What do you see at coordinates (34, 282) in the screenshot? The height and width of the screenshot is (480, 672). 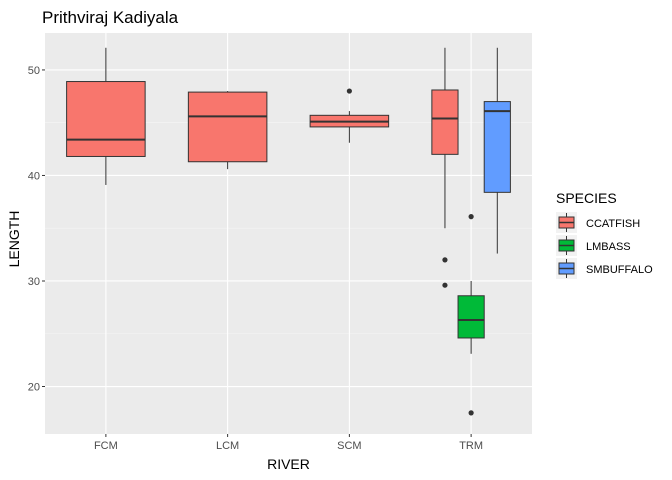 I see `y-tick-label: 30` at bounding box center [34, 282].